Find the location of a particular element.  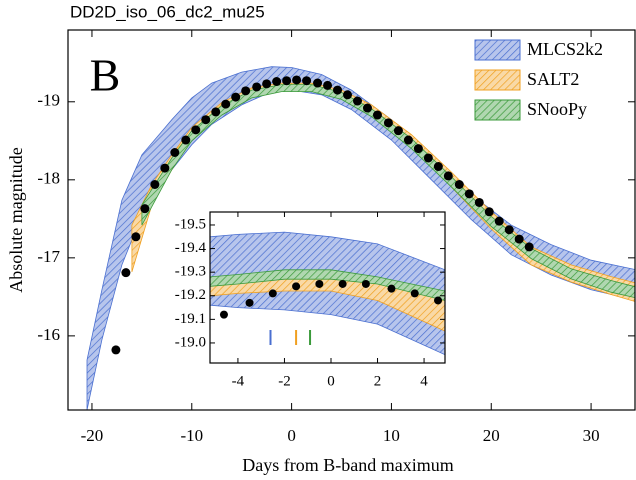

axes-frame is located at coordinates (327, 287).